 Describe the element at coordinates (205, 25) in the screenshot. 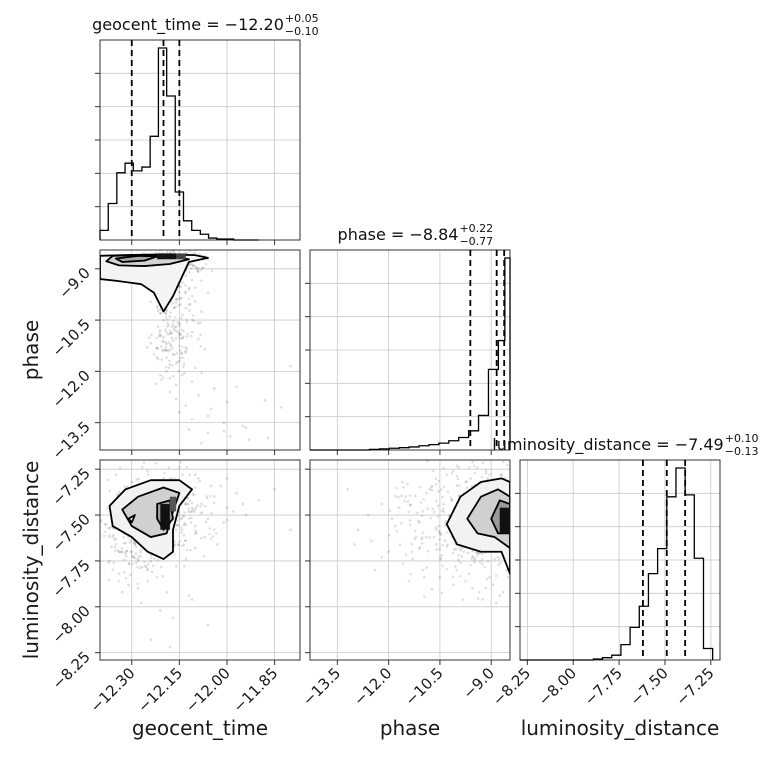

I see `title-geocent_time: geocent_time = −12.20 +0.05−0.10` at that location.